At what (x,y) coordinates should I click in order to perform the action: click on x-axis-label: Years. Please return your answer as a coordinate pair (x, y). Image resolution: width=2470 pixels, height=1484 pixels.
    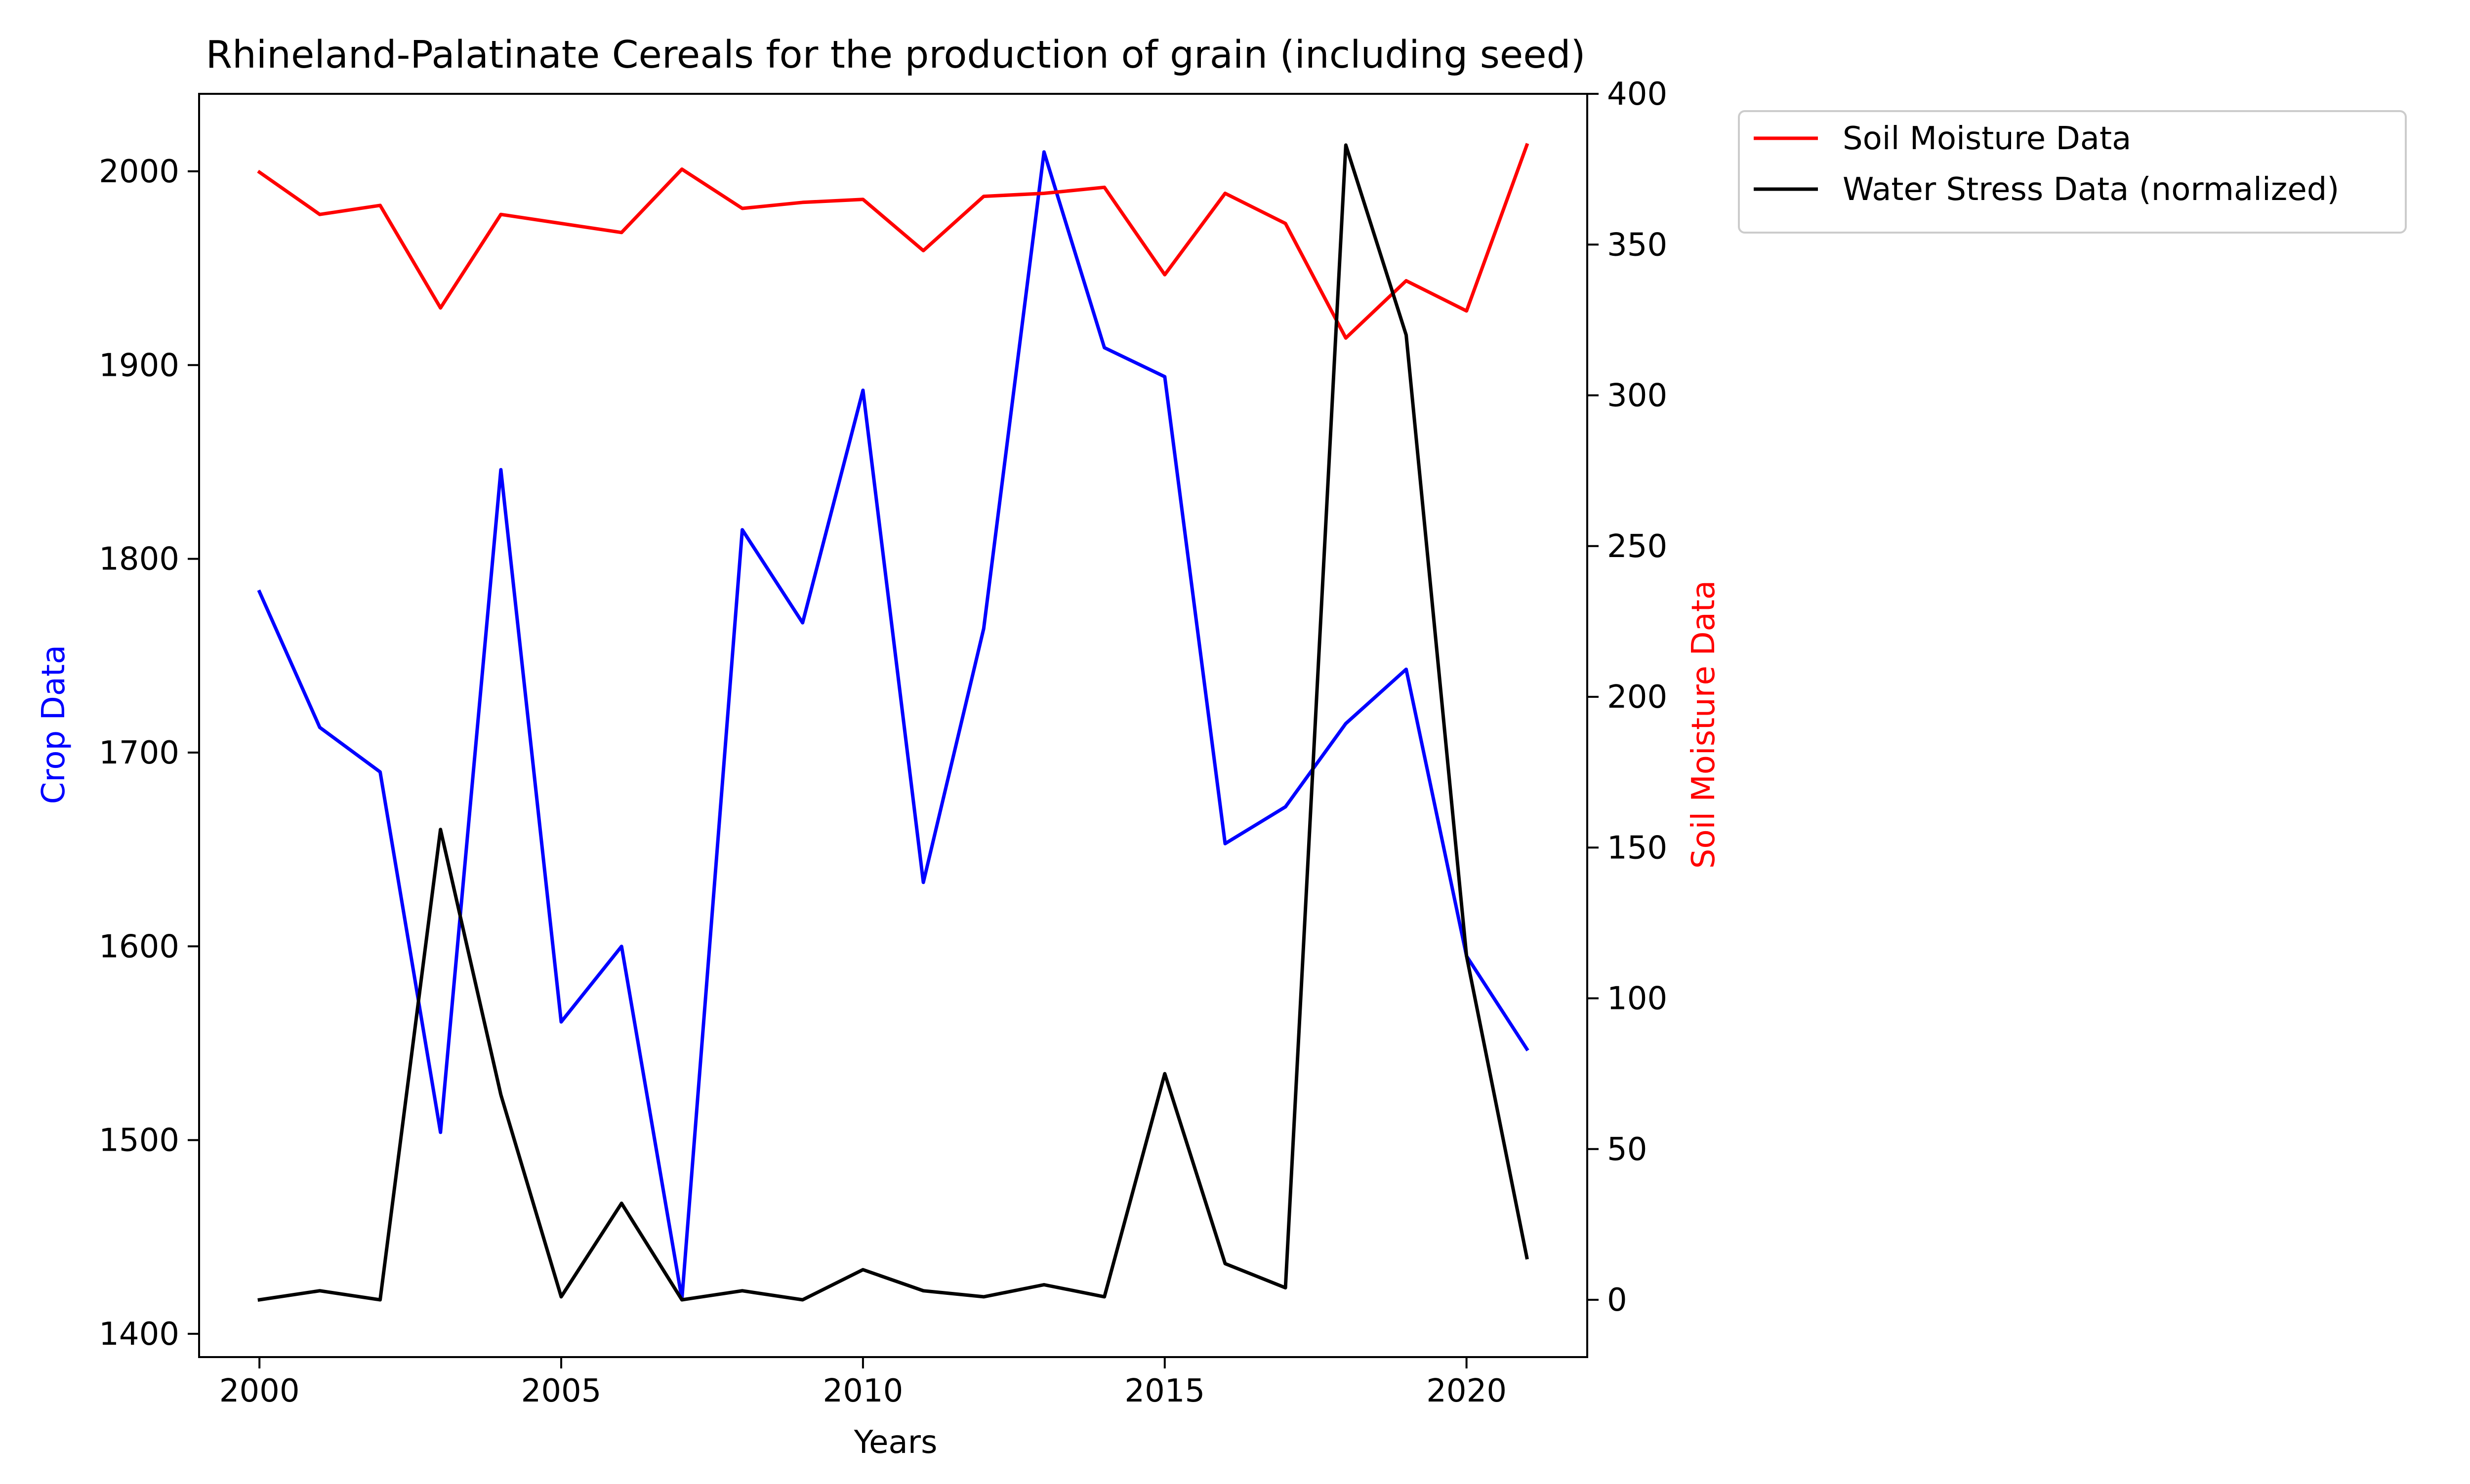
    Looking at the image, I should click on (896, 1442).